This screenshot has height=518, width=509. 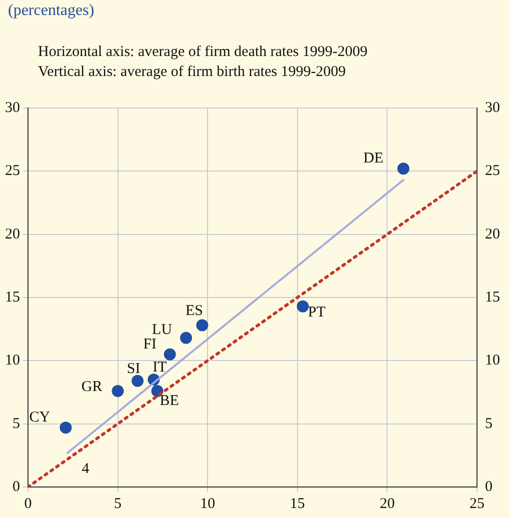 I want to click on chart-title: (percentages), so click(x=51, y=11).